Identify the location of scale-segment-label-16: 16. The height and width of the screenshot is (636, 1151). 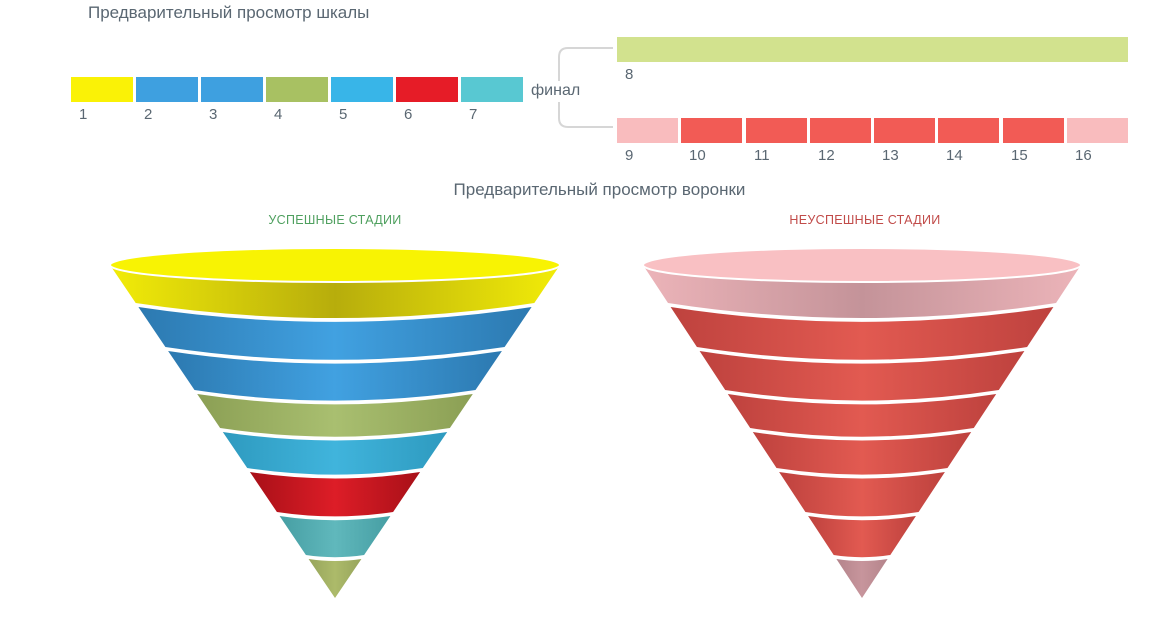
(1083, 155).